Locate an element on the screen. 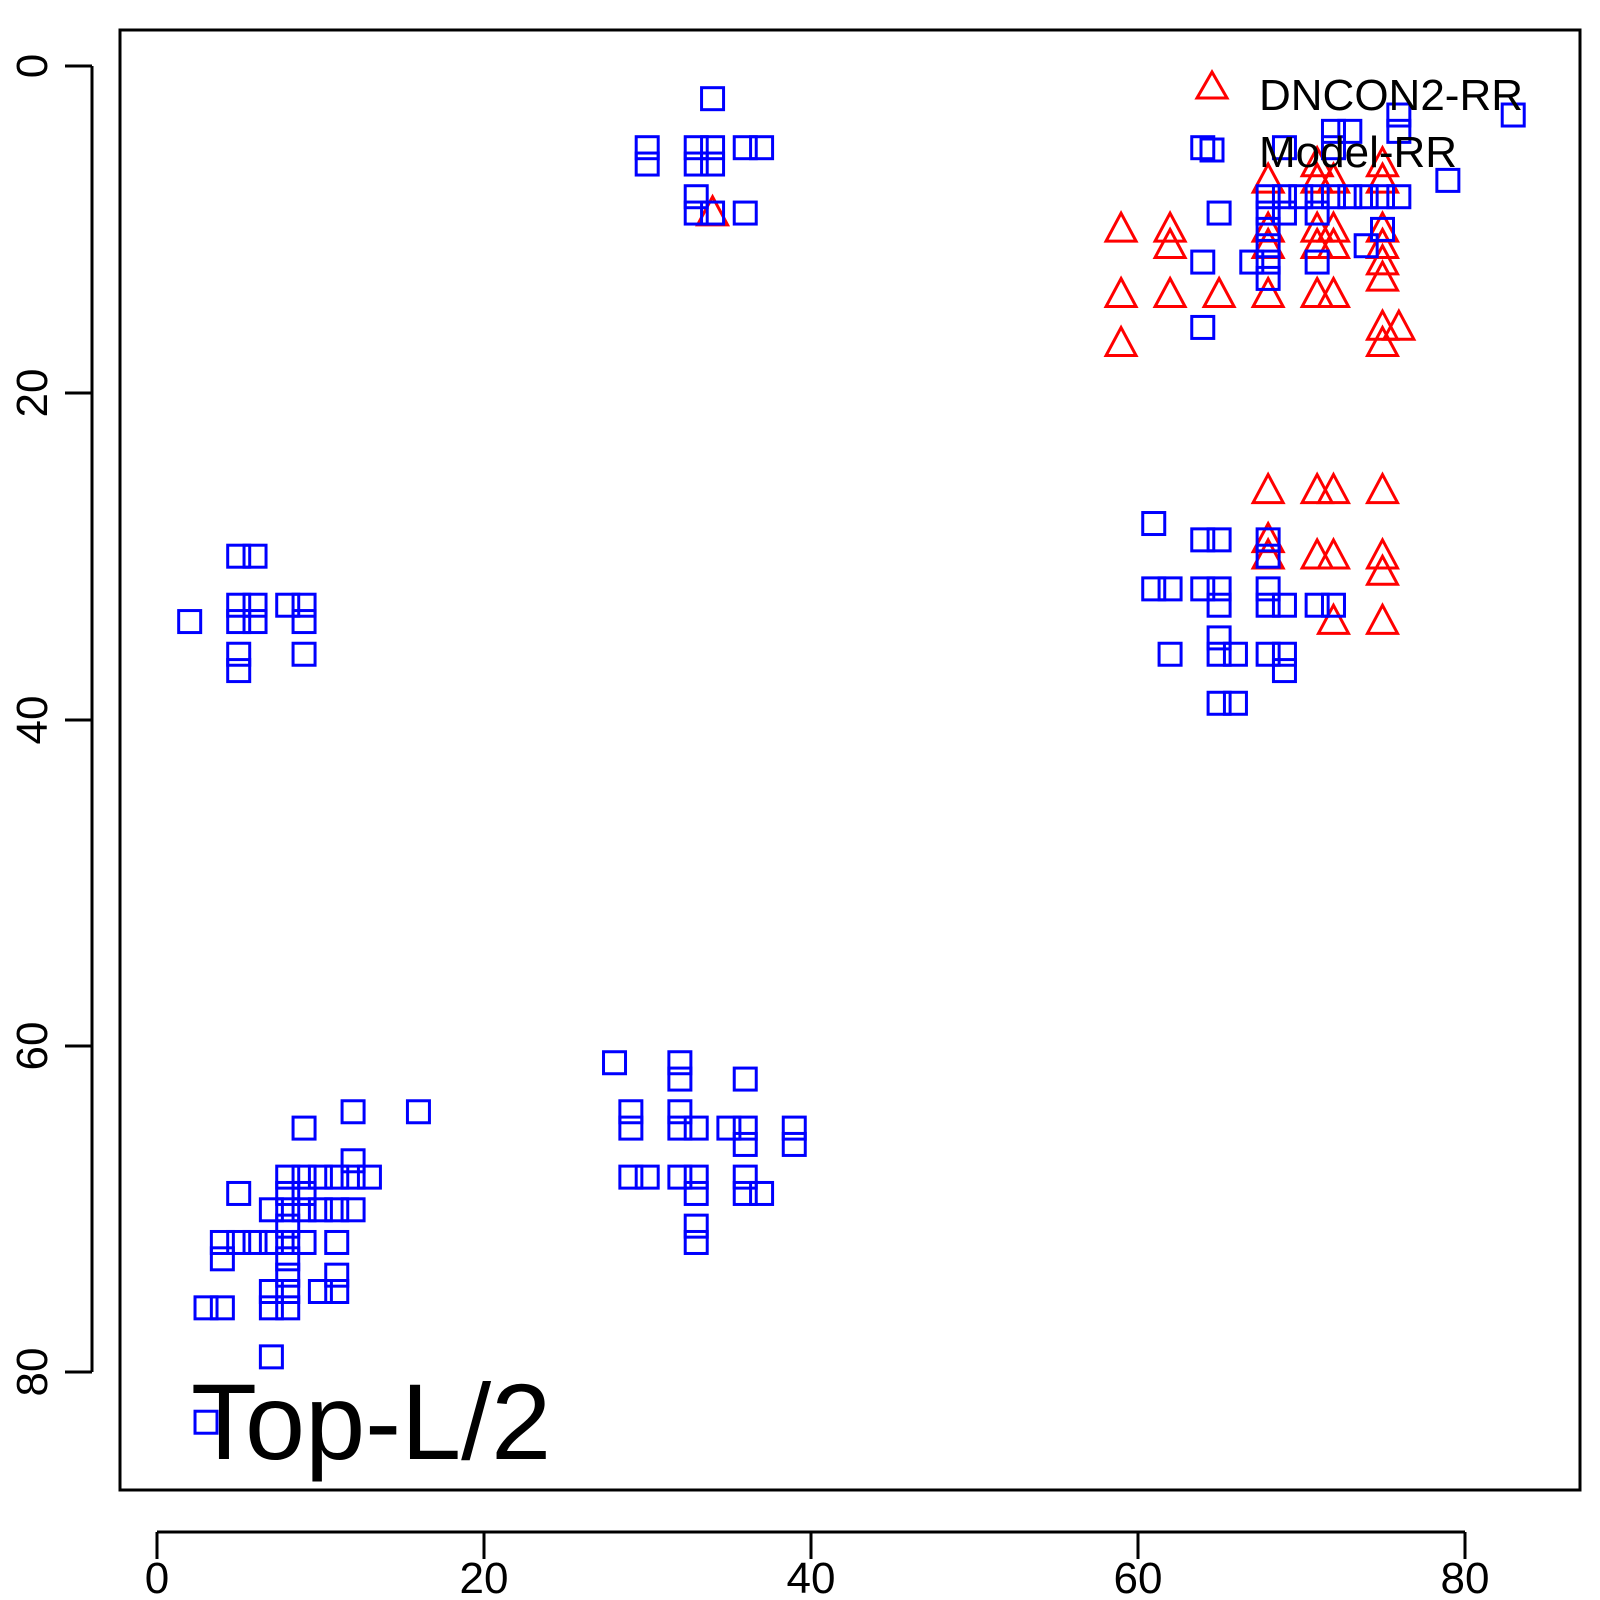 The image size is (1600, 1600). x-axis-tick-label: 80 is located at coordinates (1465, 1577).